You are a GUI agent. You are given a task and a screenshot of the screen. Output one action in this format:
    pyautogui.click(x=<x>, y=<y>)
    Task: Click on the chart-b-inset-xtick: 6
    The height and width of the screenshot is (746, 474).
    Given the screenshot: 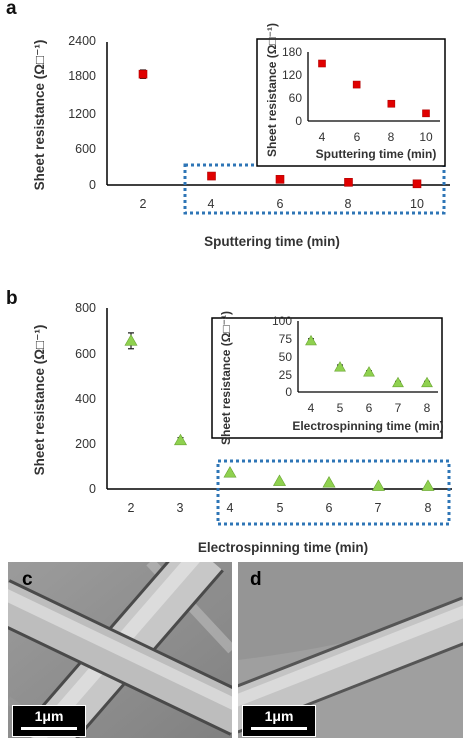 What is the action you would take?
    pyautogui.click(x=369, y=408)
    